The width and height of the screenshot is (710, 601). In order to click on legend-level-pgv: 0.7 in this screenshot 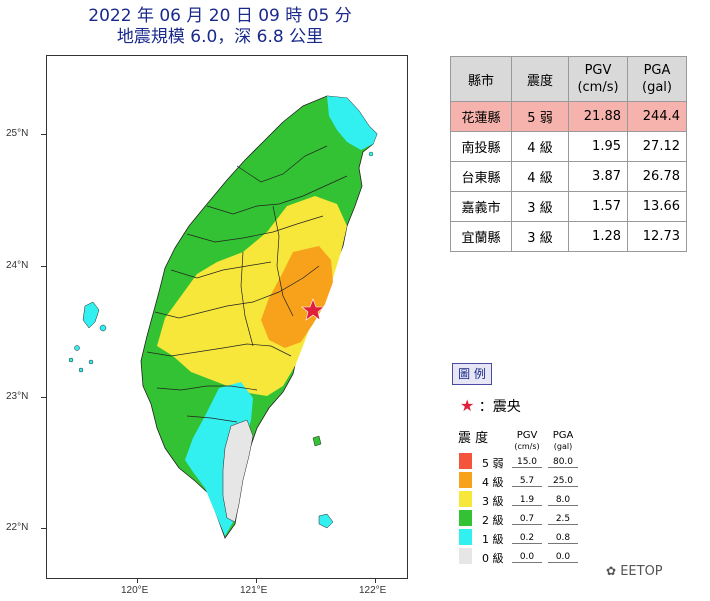, I will do `click(527, 519)`.